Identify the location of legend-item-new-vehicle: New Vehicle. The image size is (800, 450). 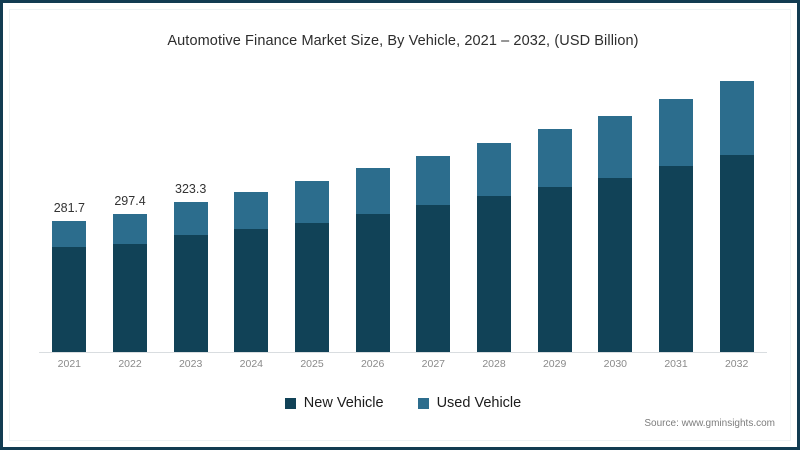
(334, 403).